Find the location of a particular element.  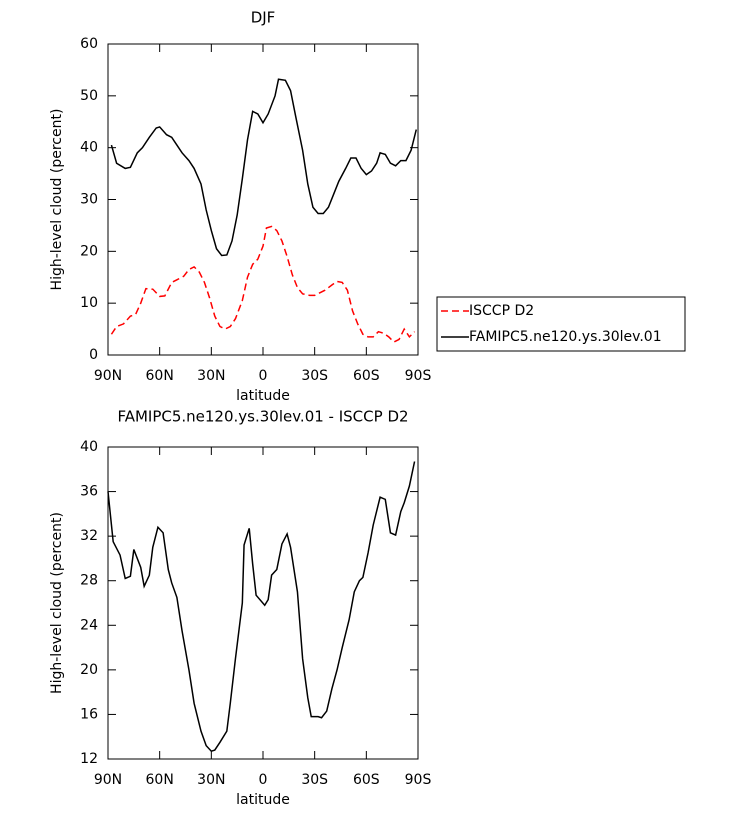

y-tick-label: 16 is located at coordinates (89, 714).